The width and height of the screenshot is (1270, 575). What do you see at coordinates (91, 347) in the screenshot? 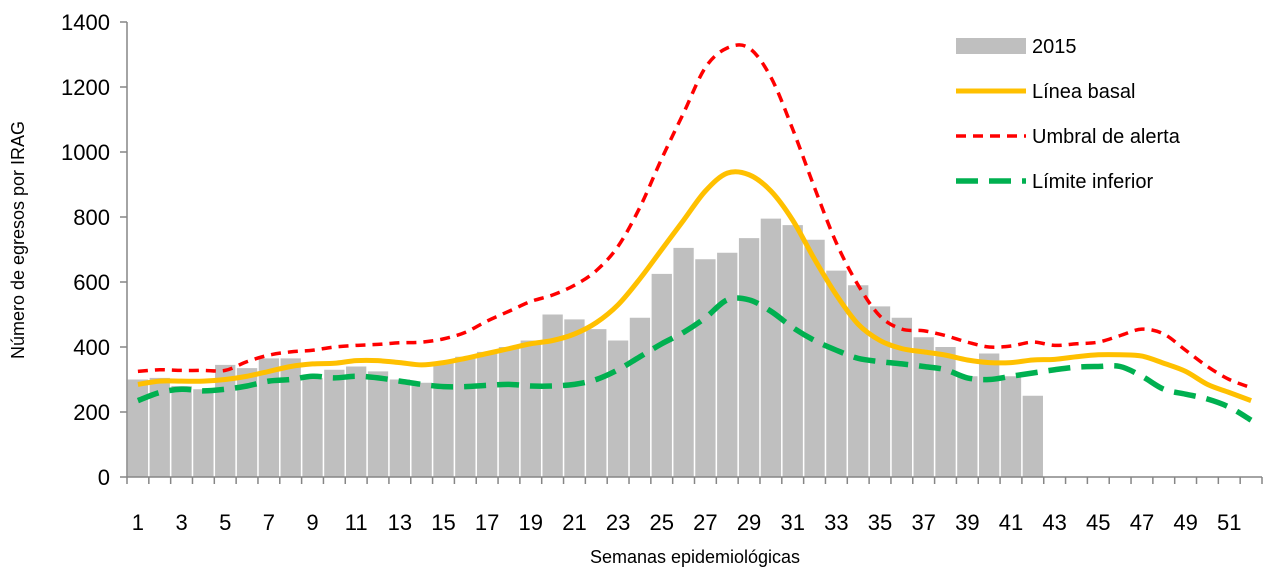
I see `y-tick-label: 400` at bounding box center [91, 347].